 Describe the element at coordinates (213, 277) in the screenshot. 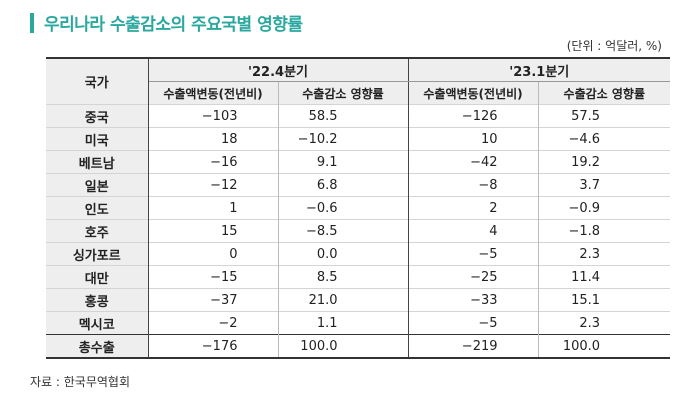

I see `p1-change-cell: −15` at that location.